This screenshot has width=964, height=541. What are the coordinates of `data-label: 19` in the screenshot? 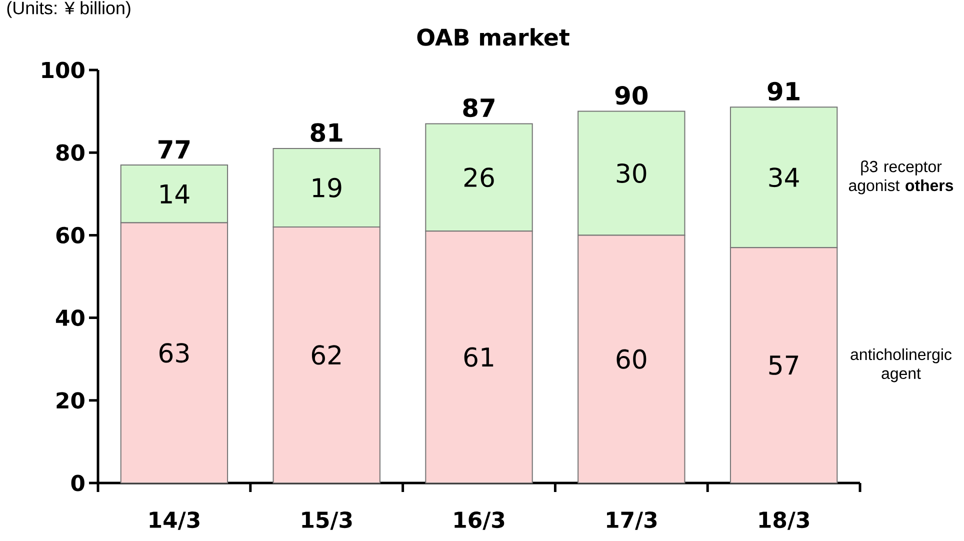 It's located at (327, 188).